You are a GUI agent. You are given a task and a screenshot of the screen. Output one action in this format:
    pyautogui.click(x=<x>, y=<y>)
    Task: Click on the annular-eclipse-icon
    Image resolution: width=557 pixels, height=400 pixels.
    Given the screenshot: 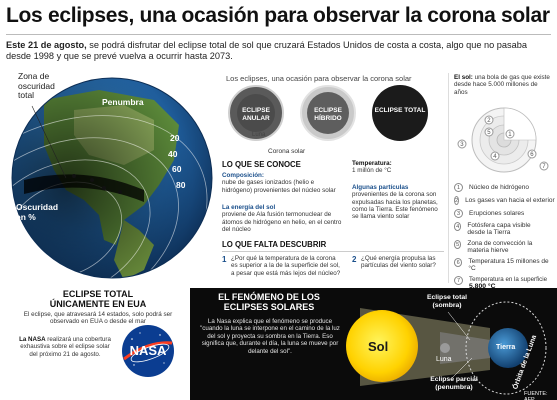 What is the action you would take?
    pyautogui.click(x=256, y=113)
    